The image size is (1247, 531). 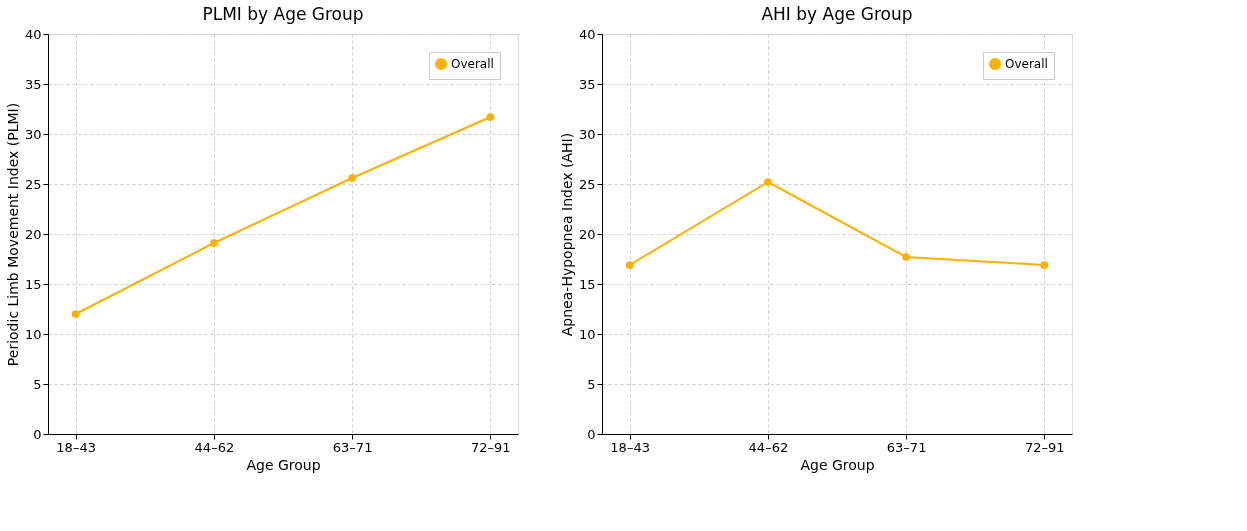 I want to click on y-axis-title: Periodic Limb Movement Index (PLMI), so click(x=12, y=234).